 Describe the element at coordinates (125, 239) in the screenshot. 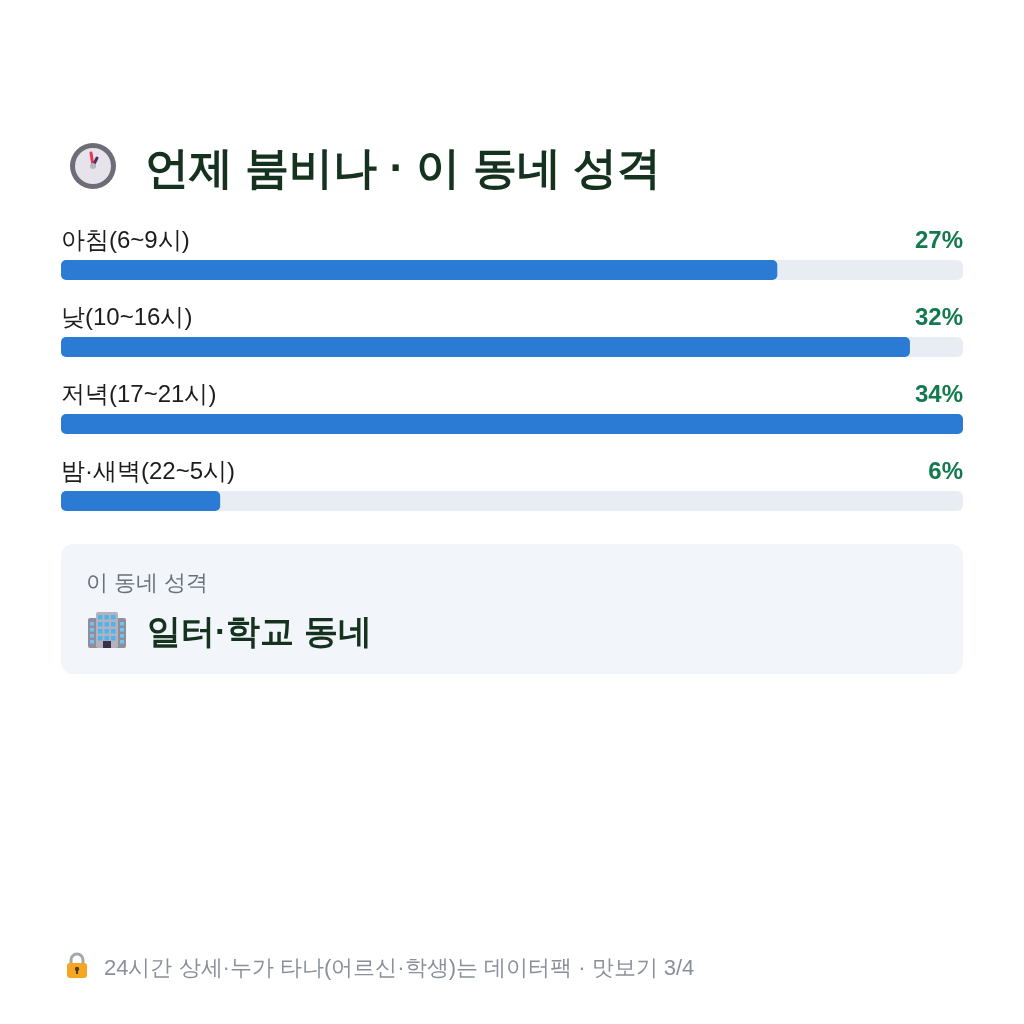

I see `y-tick-label: 아침(6~9시)` at that location.